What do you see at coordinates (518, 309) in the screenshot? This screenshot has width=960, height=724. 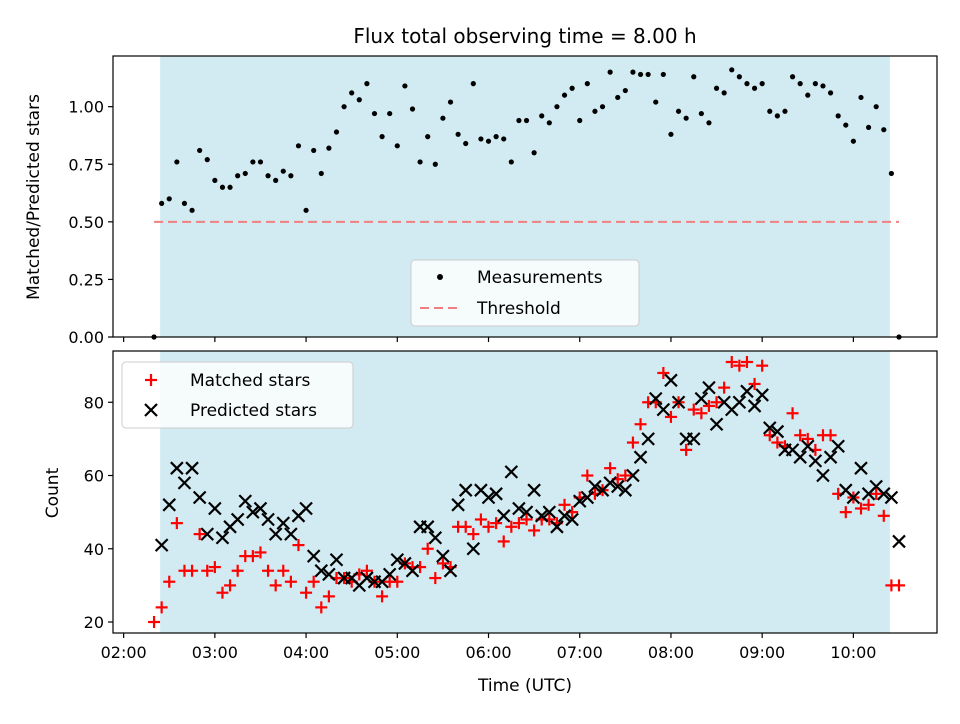 I see `threshold-legend-label: Threshold` at bounding box center [518, 309].